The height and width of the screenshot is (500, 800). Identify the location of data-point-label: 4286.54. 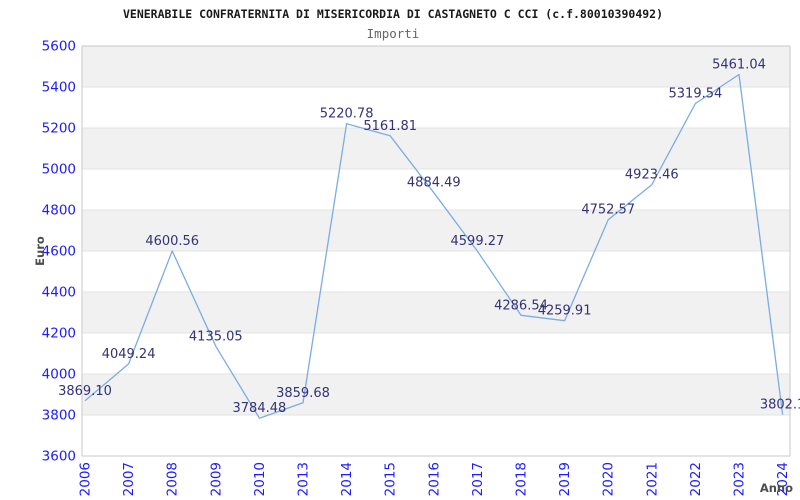
(521, 305).